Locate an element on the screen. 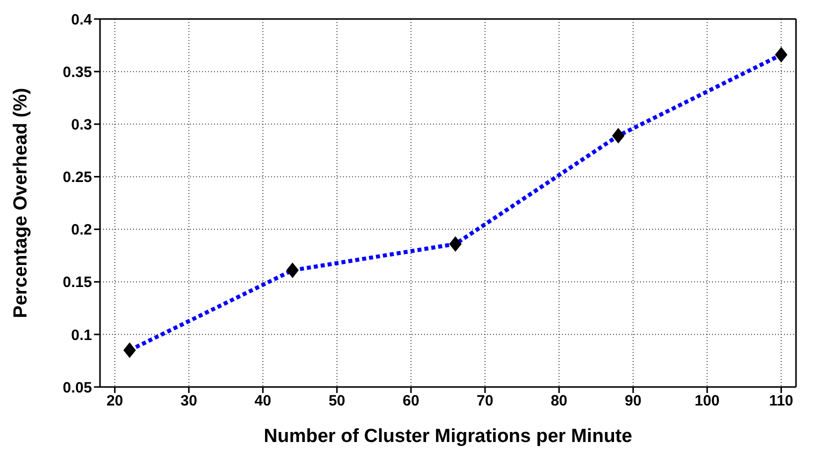 The width and height of the screenshot is (817, 460). x-axis-title: Number of Cluster Migrations per Minute is located at coordinates (448, 436).